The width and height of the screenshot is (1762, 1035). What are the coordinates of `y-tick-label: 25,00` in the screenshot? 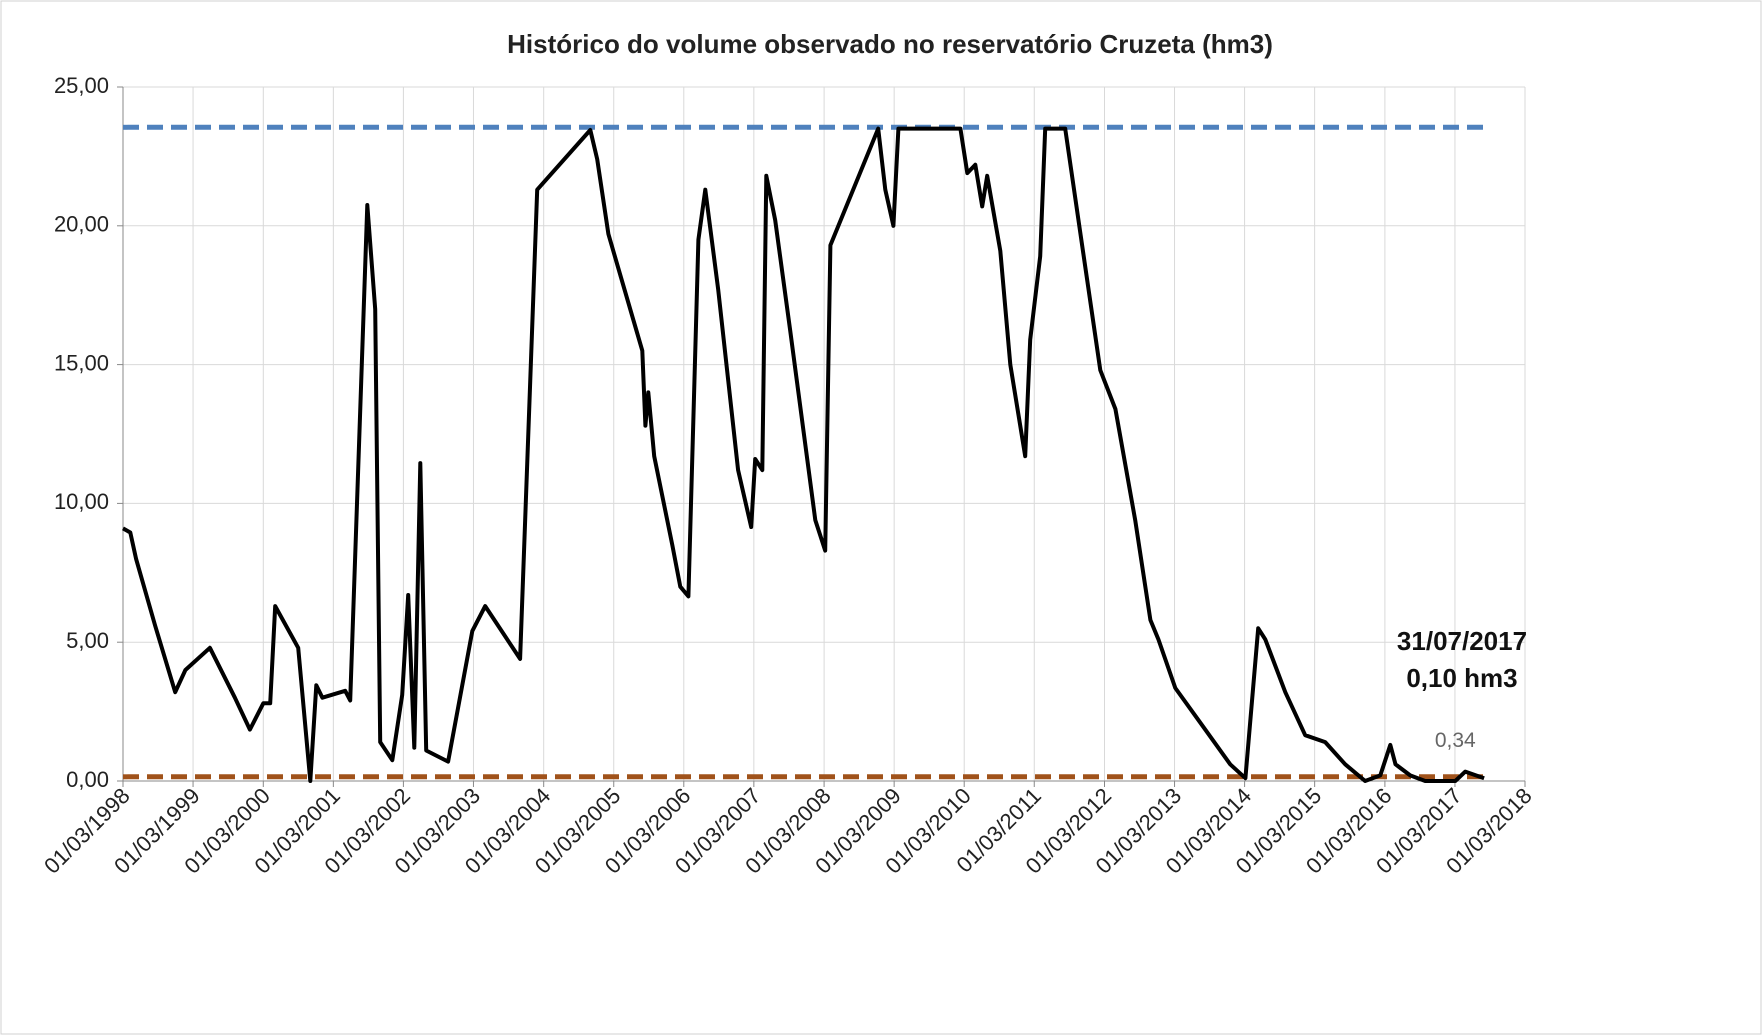 It's located at (81, 85).